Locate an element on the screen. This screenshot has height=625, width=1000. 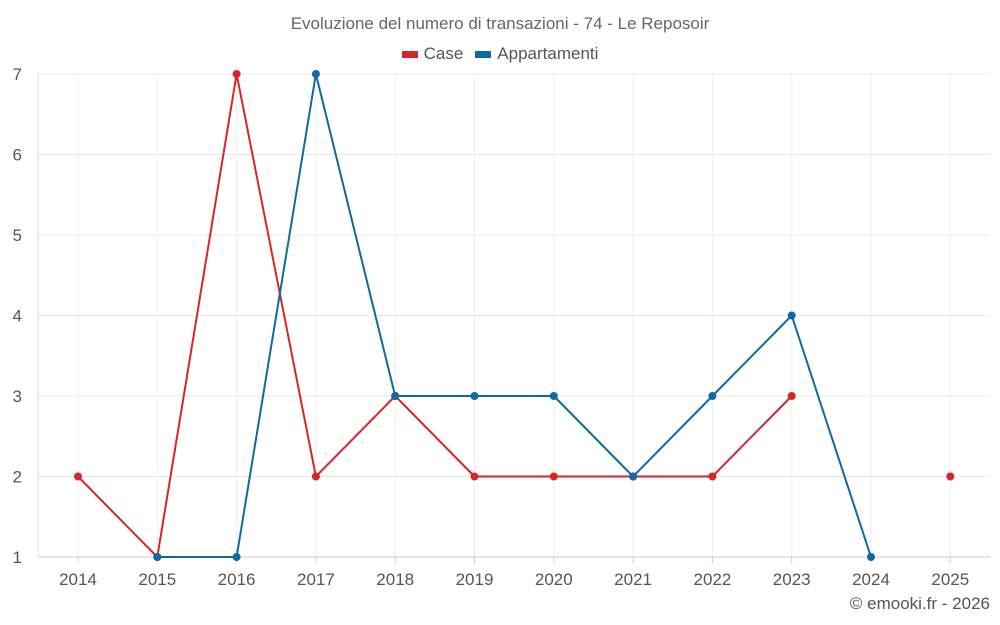
y-tick-label: 6 is located at coordinates (17, 155).